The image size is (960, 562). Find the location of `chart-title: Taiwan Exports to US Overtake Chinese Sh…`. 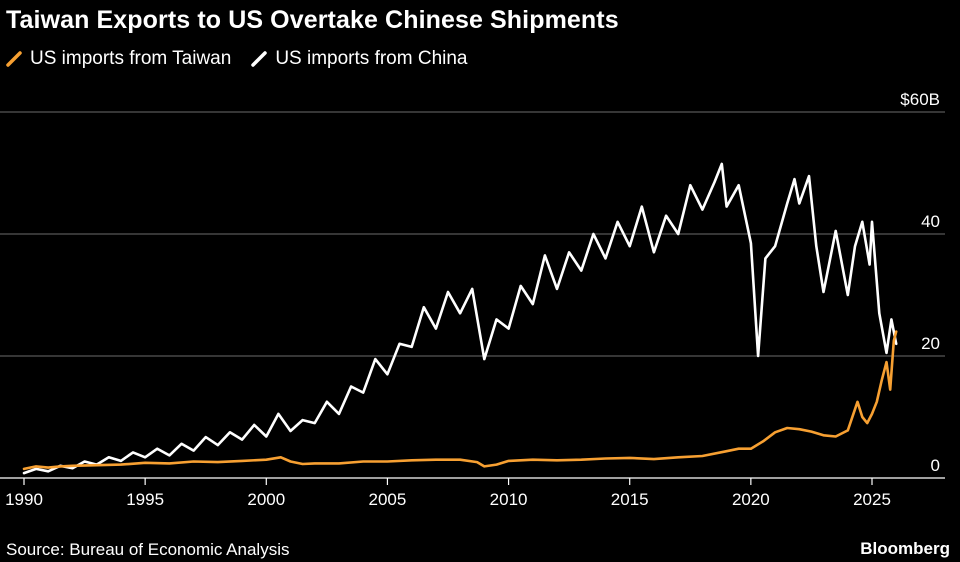

chart-title: Taiwan Exports to US Overtake Chinese Sh… is located at coordinates (312, 20).